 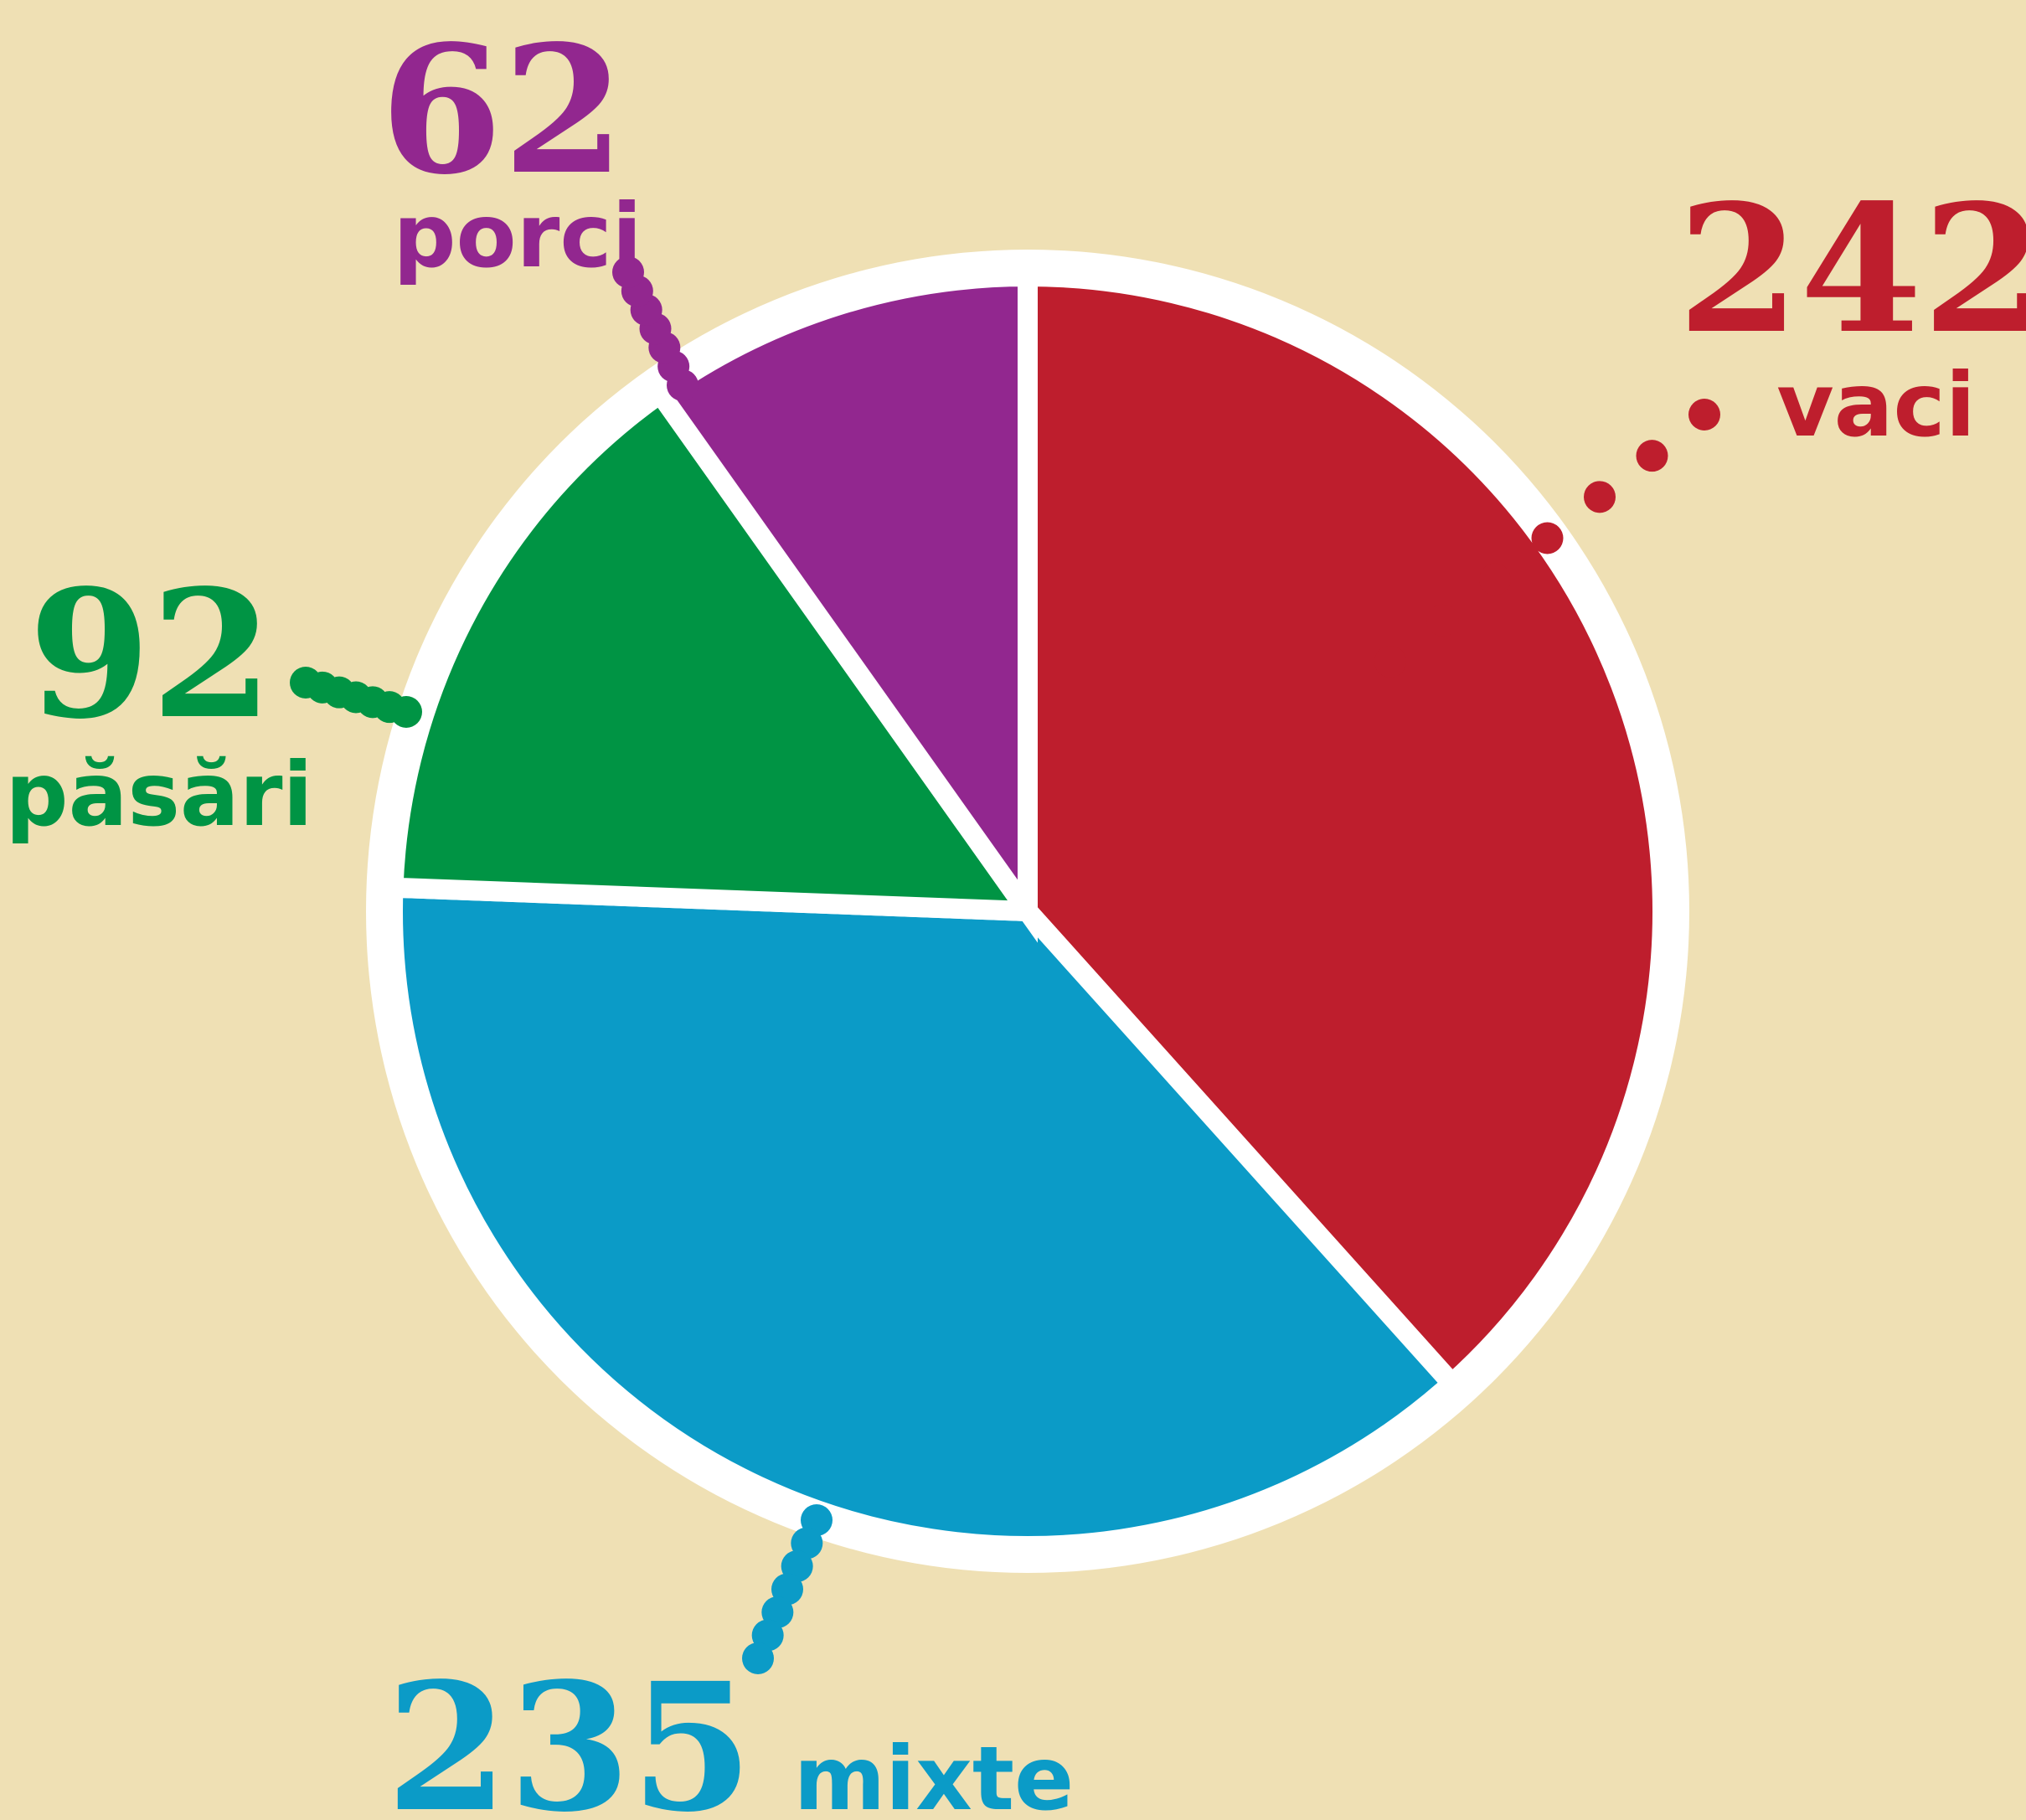 What do you see at coordinates (1876, 405) in the screenshot?
I see `category-label: vaci` at bounding box center [1876, 405].